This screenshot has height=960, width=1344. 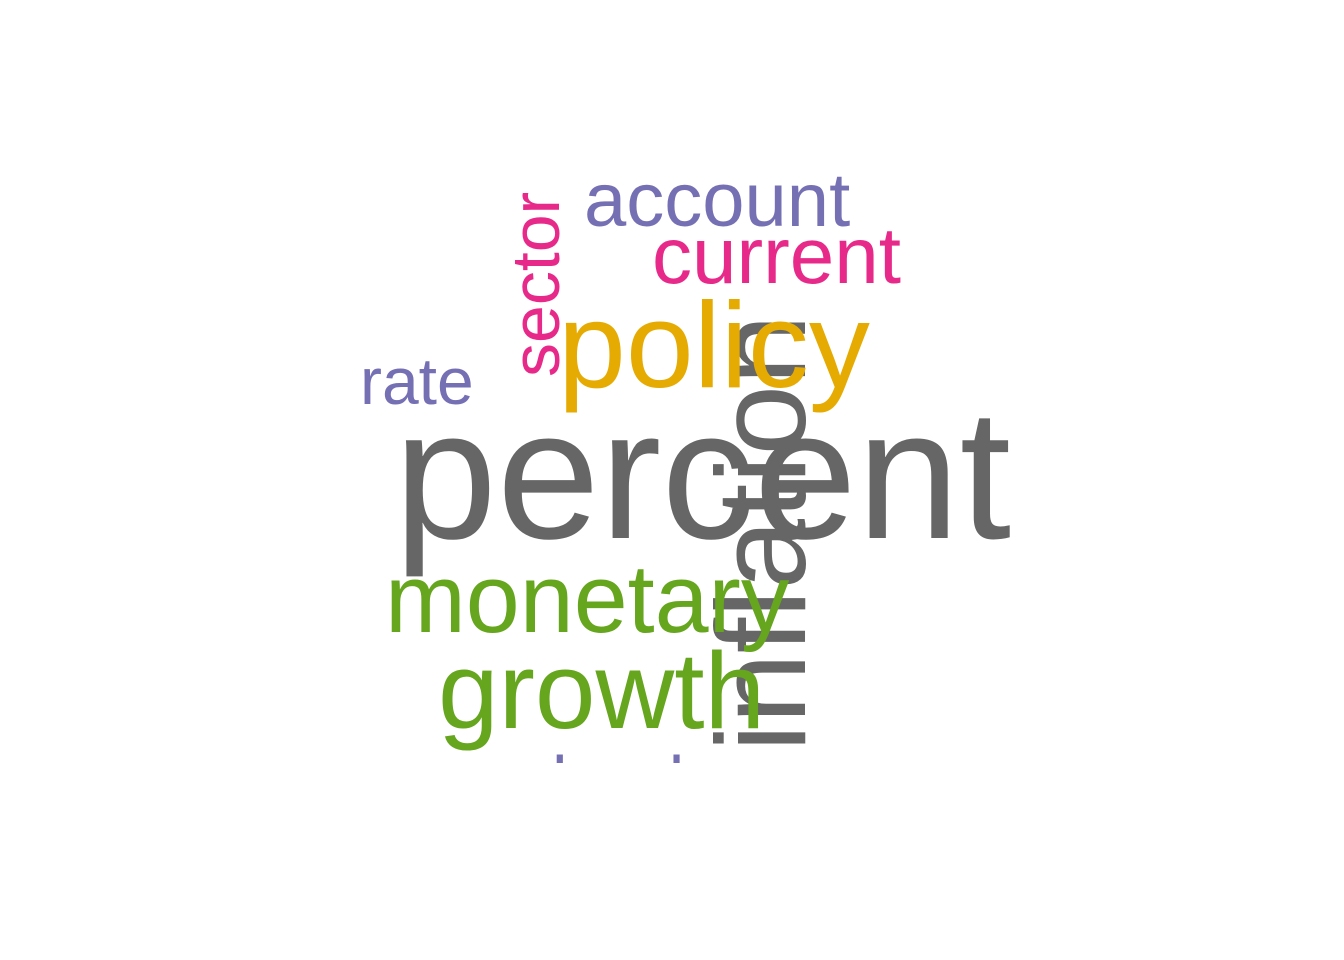 I want to click on word-current: current, so click(x=776, y=255).